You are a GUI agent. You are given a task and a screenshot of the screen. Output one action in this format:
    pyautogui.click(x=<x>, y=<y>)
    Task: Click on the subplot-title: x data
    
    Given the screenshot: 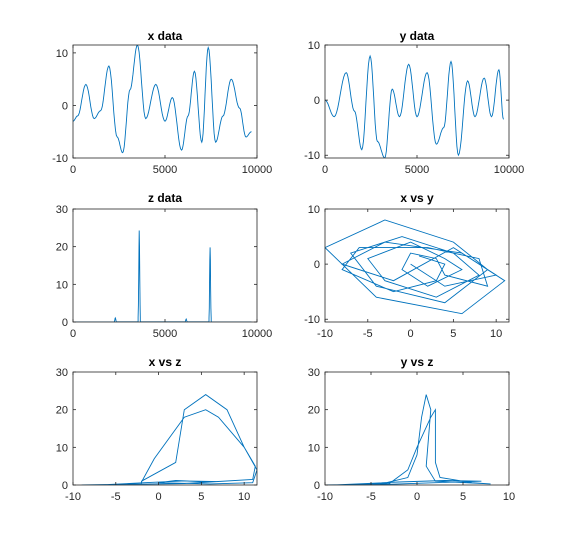 What is the action you would take?
    pyautogui.click(x=165, y=36)
    